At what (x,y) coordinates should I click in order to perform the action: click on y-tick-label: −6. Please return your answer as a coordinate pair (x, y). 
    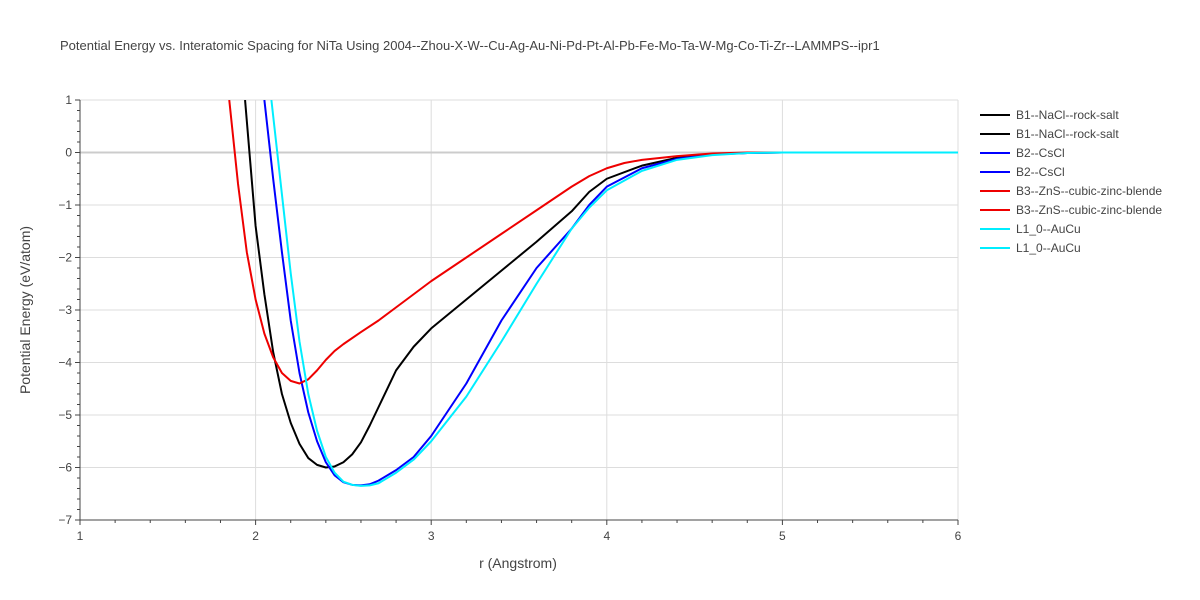
    Looking at the image, I should click on (65, 468).